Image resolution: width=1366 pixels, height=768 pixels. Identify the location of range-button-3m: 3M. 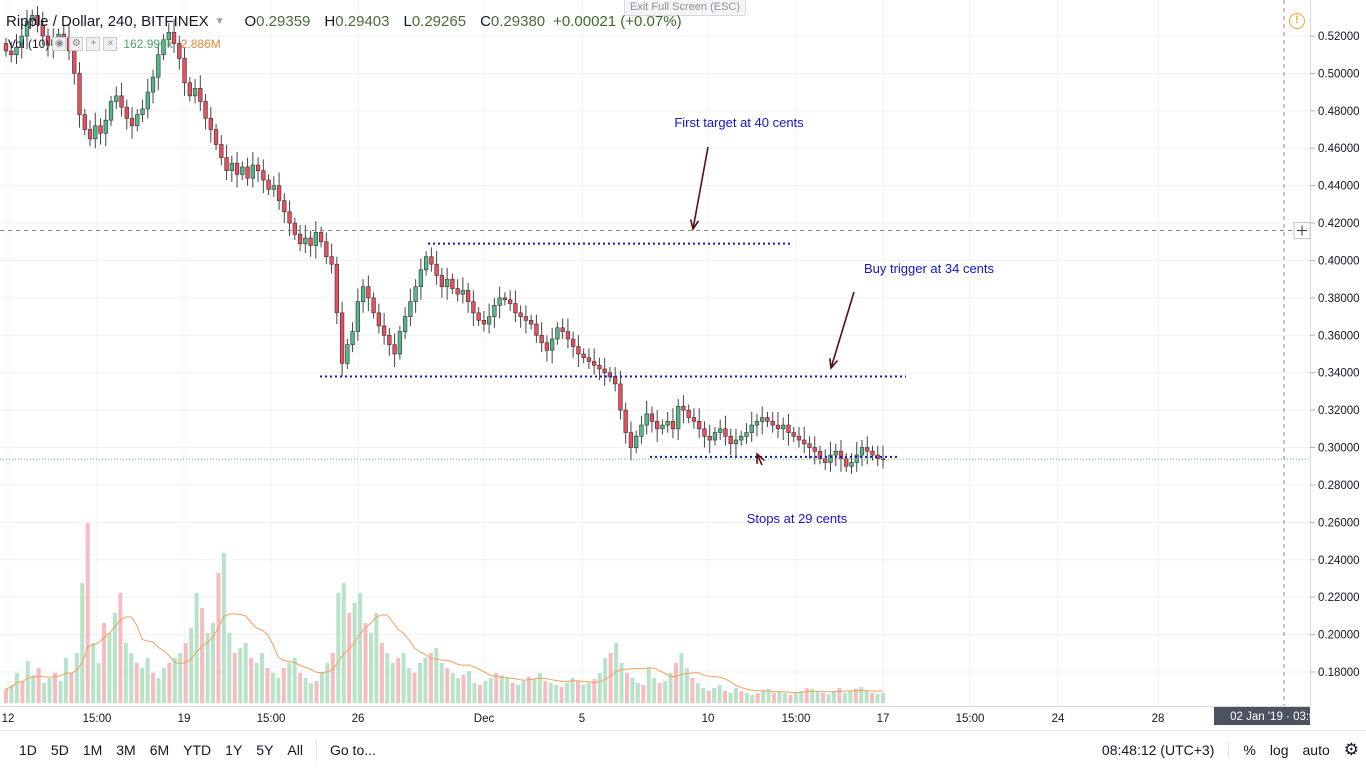
(126, 749).